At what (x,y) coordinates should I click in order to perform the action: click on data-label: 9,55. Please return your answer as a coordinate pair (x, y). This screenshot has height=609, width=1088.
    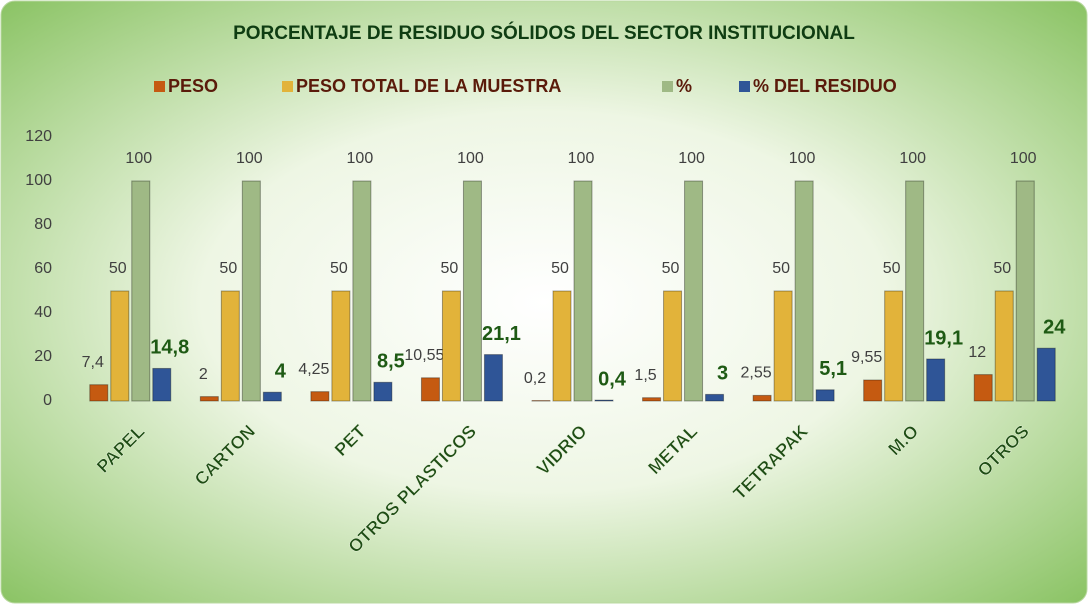
    Looking at the image, I should click on (866, 357).